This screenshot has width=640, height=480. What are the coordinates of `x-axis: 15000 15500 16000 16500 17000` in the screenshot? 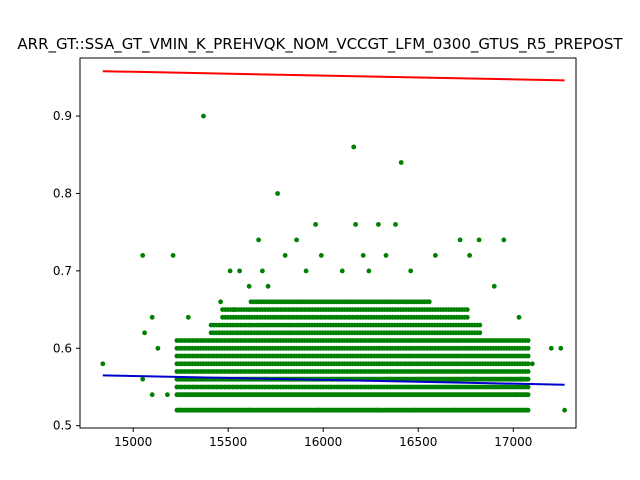 It's located at (323, 438).